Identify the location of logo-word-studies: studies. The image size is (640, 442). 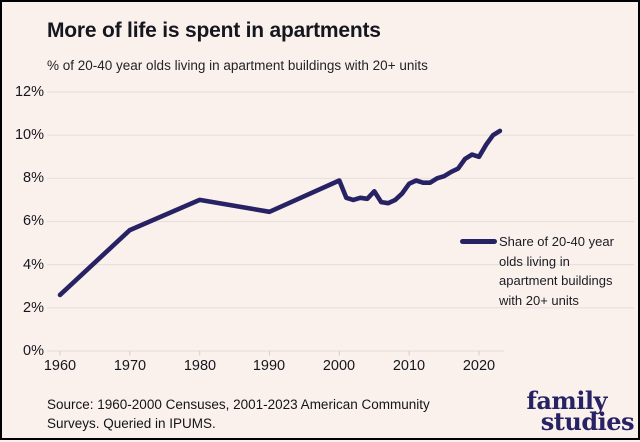
(587, 421).